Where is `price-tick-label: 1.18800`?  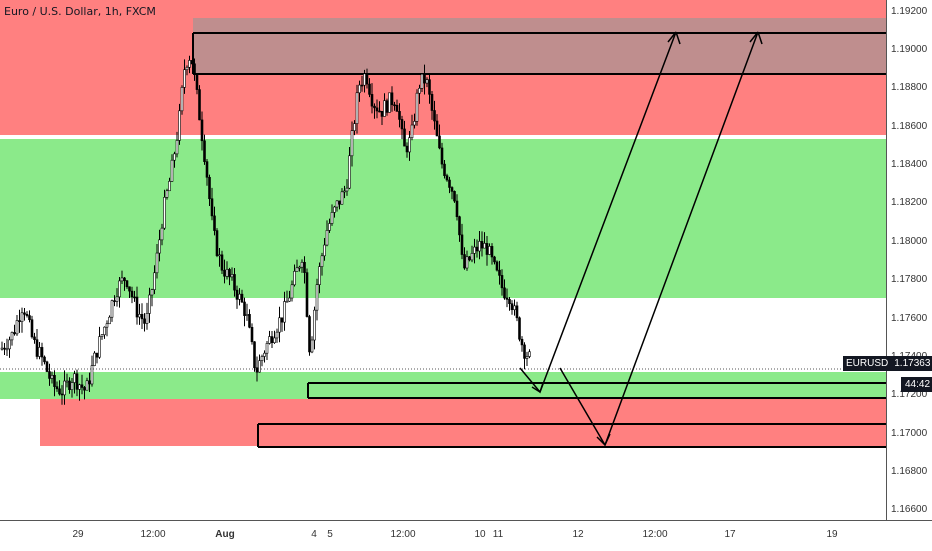 price-tick-label: 1.18800 is located at coordinates (909, 88).